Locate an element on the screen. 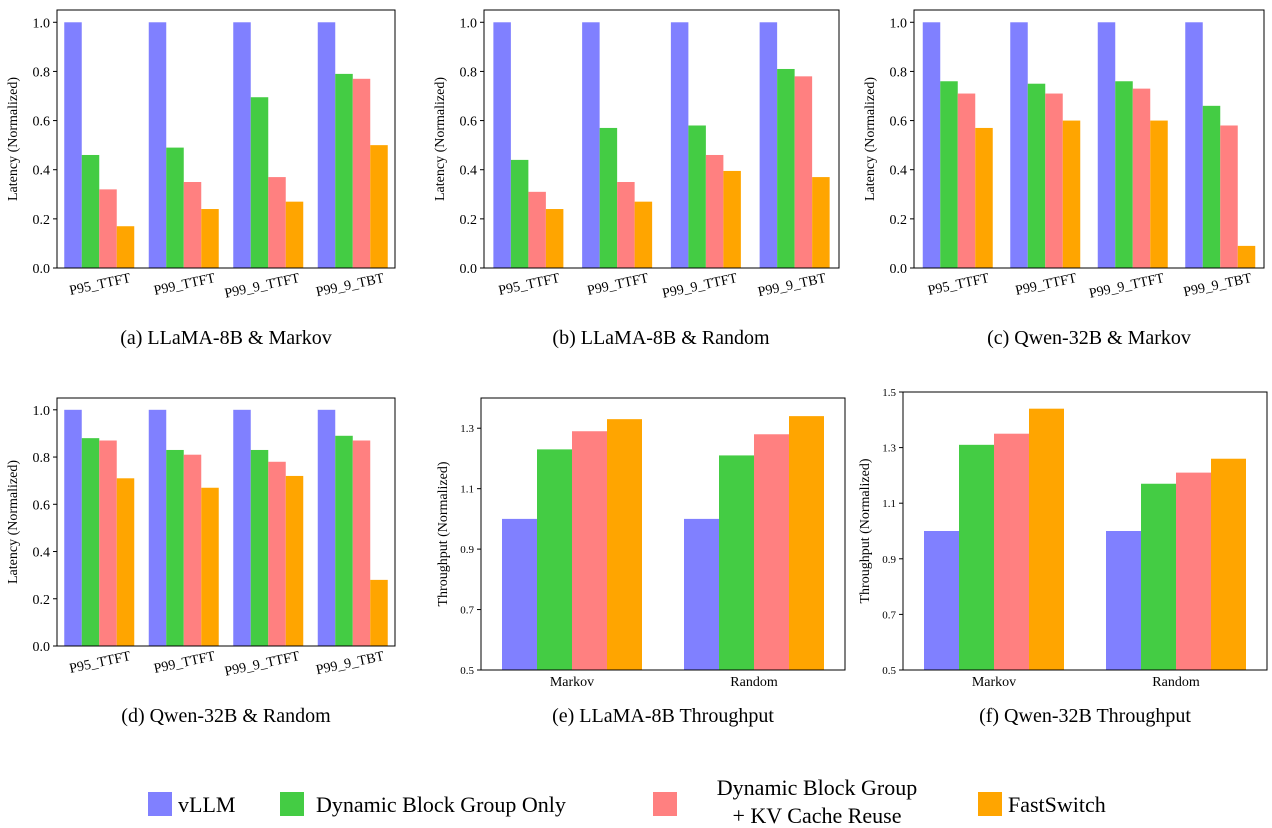 Image resolution: width=1272 pixels, height=828 pixels. legend-item: vLLM is located at coordinates (191, 804).